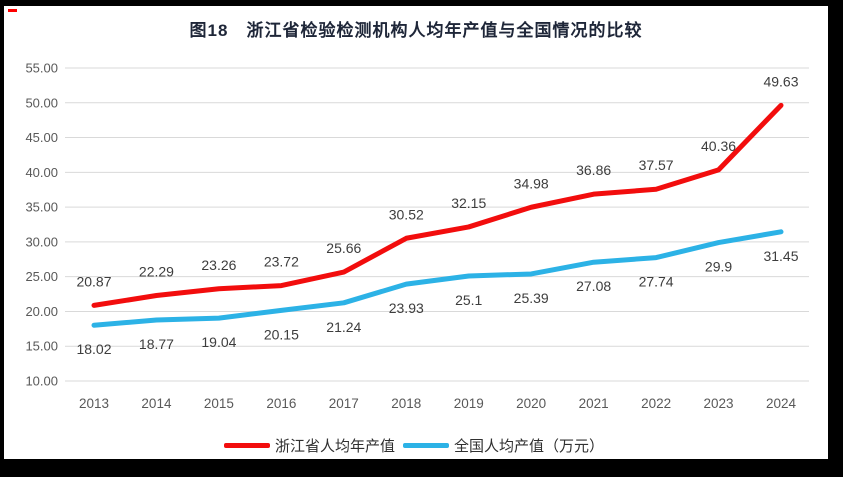 This screenshot has height=477, width=843. I want to click on legend-item-zhejiang: 浙江省人均年产值, so click(309, 445).